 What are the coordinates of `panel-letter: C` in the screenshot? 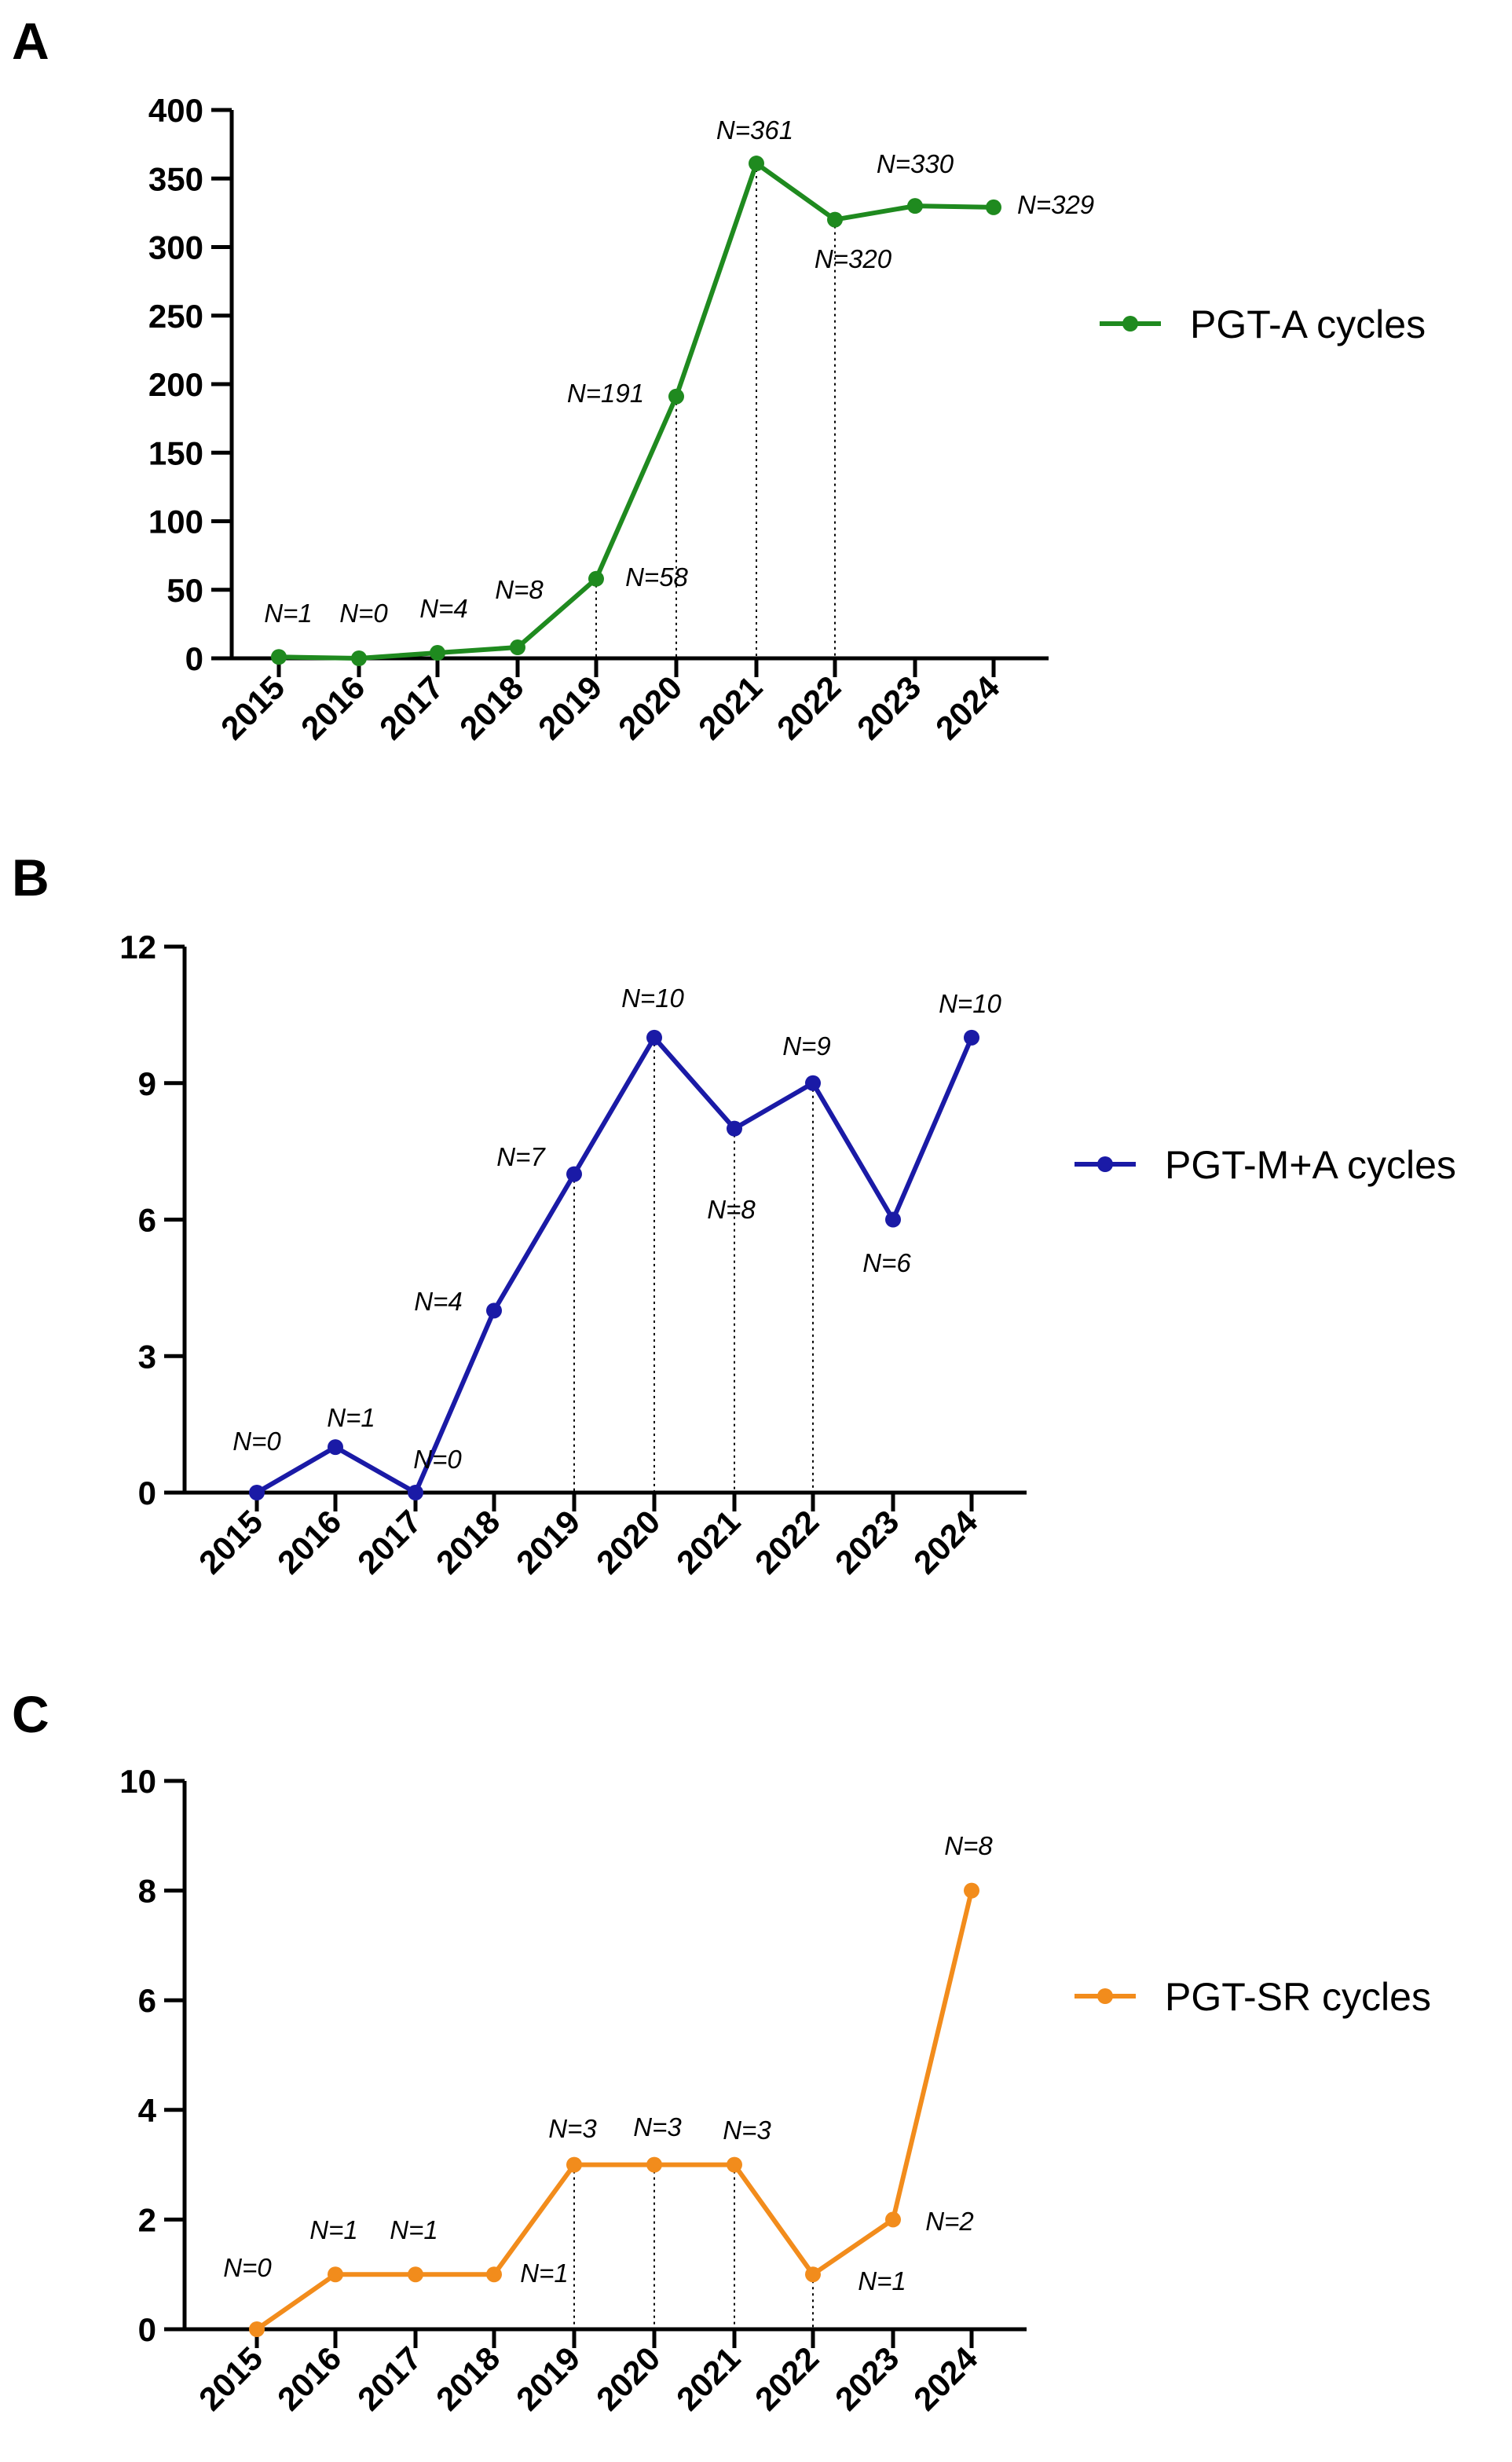 It's located at (30, 1714).